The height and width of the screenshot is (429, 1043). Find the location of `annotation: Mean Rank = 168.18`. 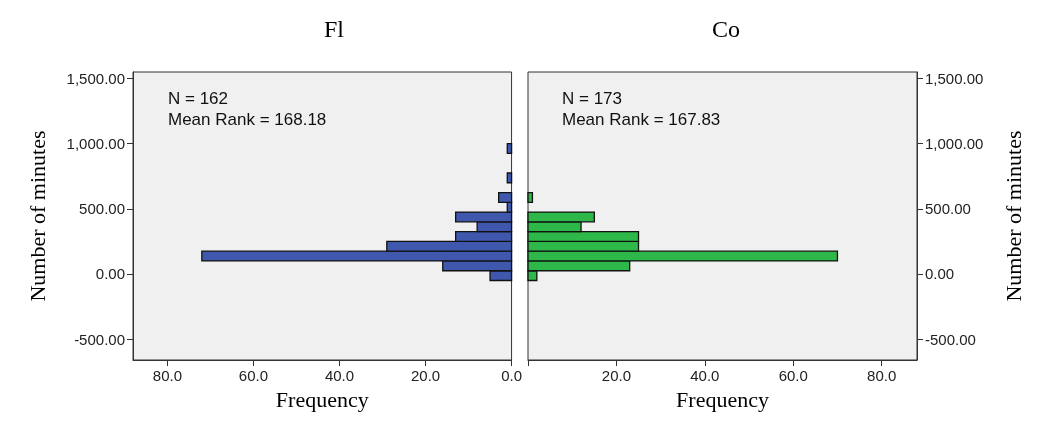

annotation: Mean Rank = 168.18 is located at coordinates (247, 119).